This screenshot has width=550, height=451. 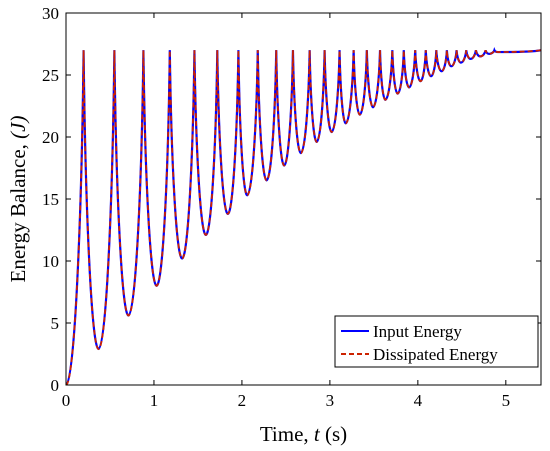 I want to click on x-tick-label: 1, so click(x=154, y=400).